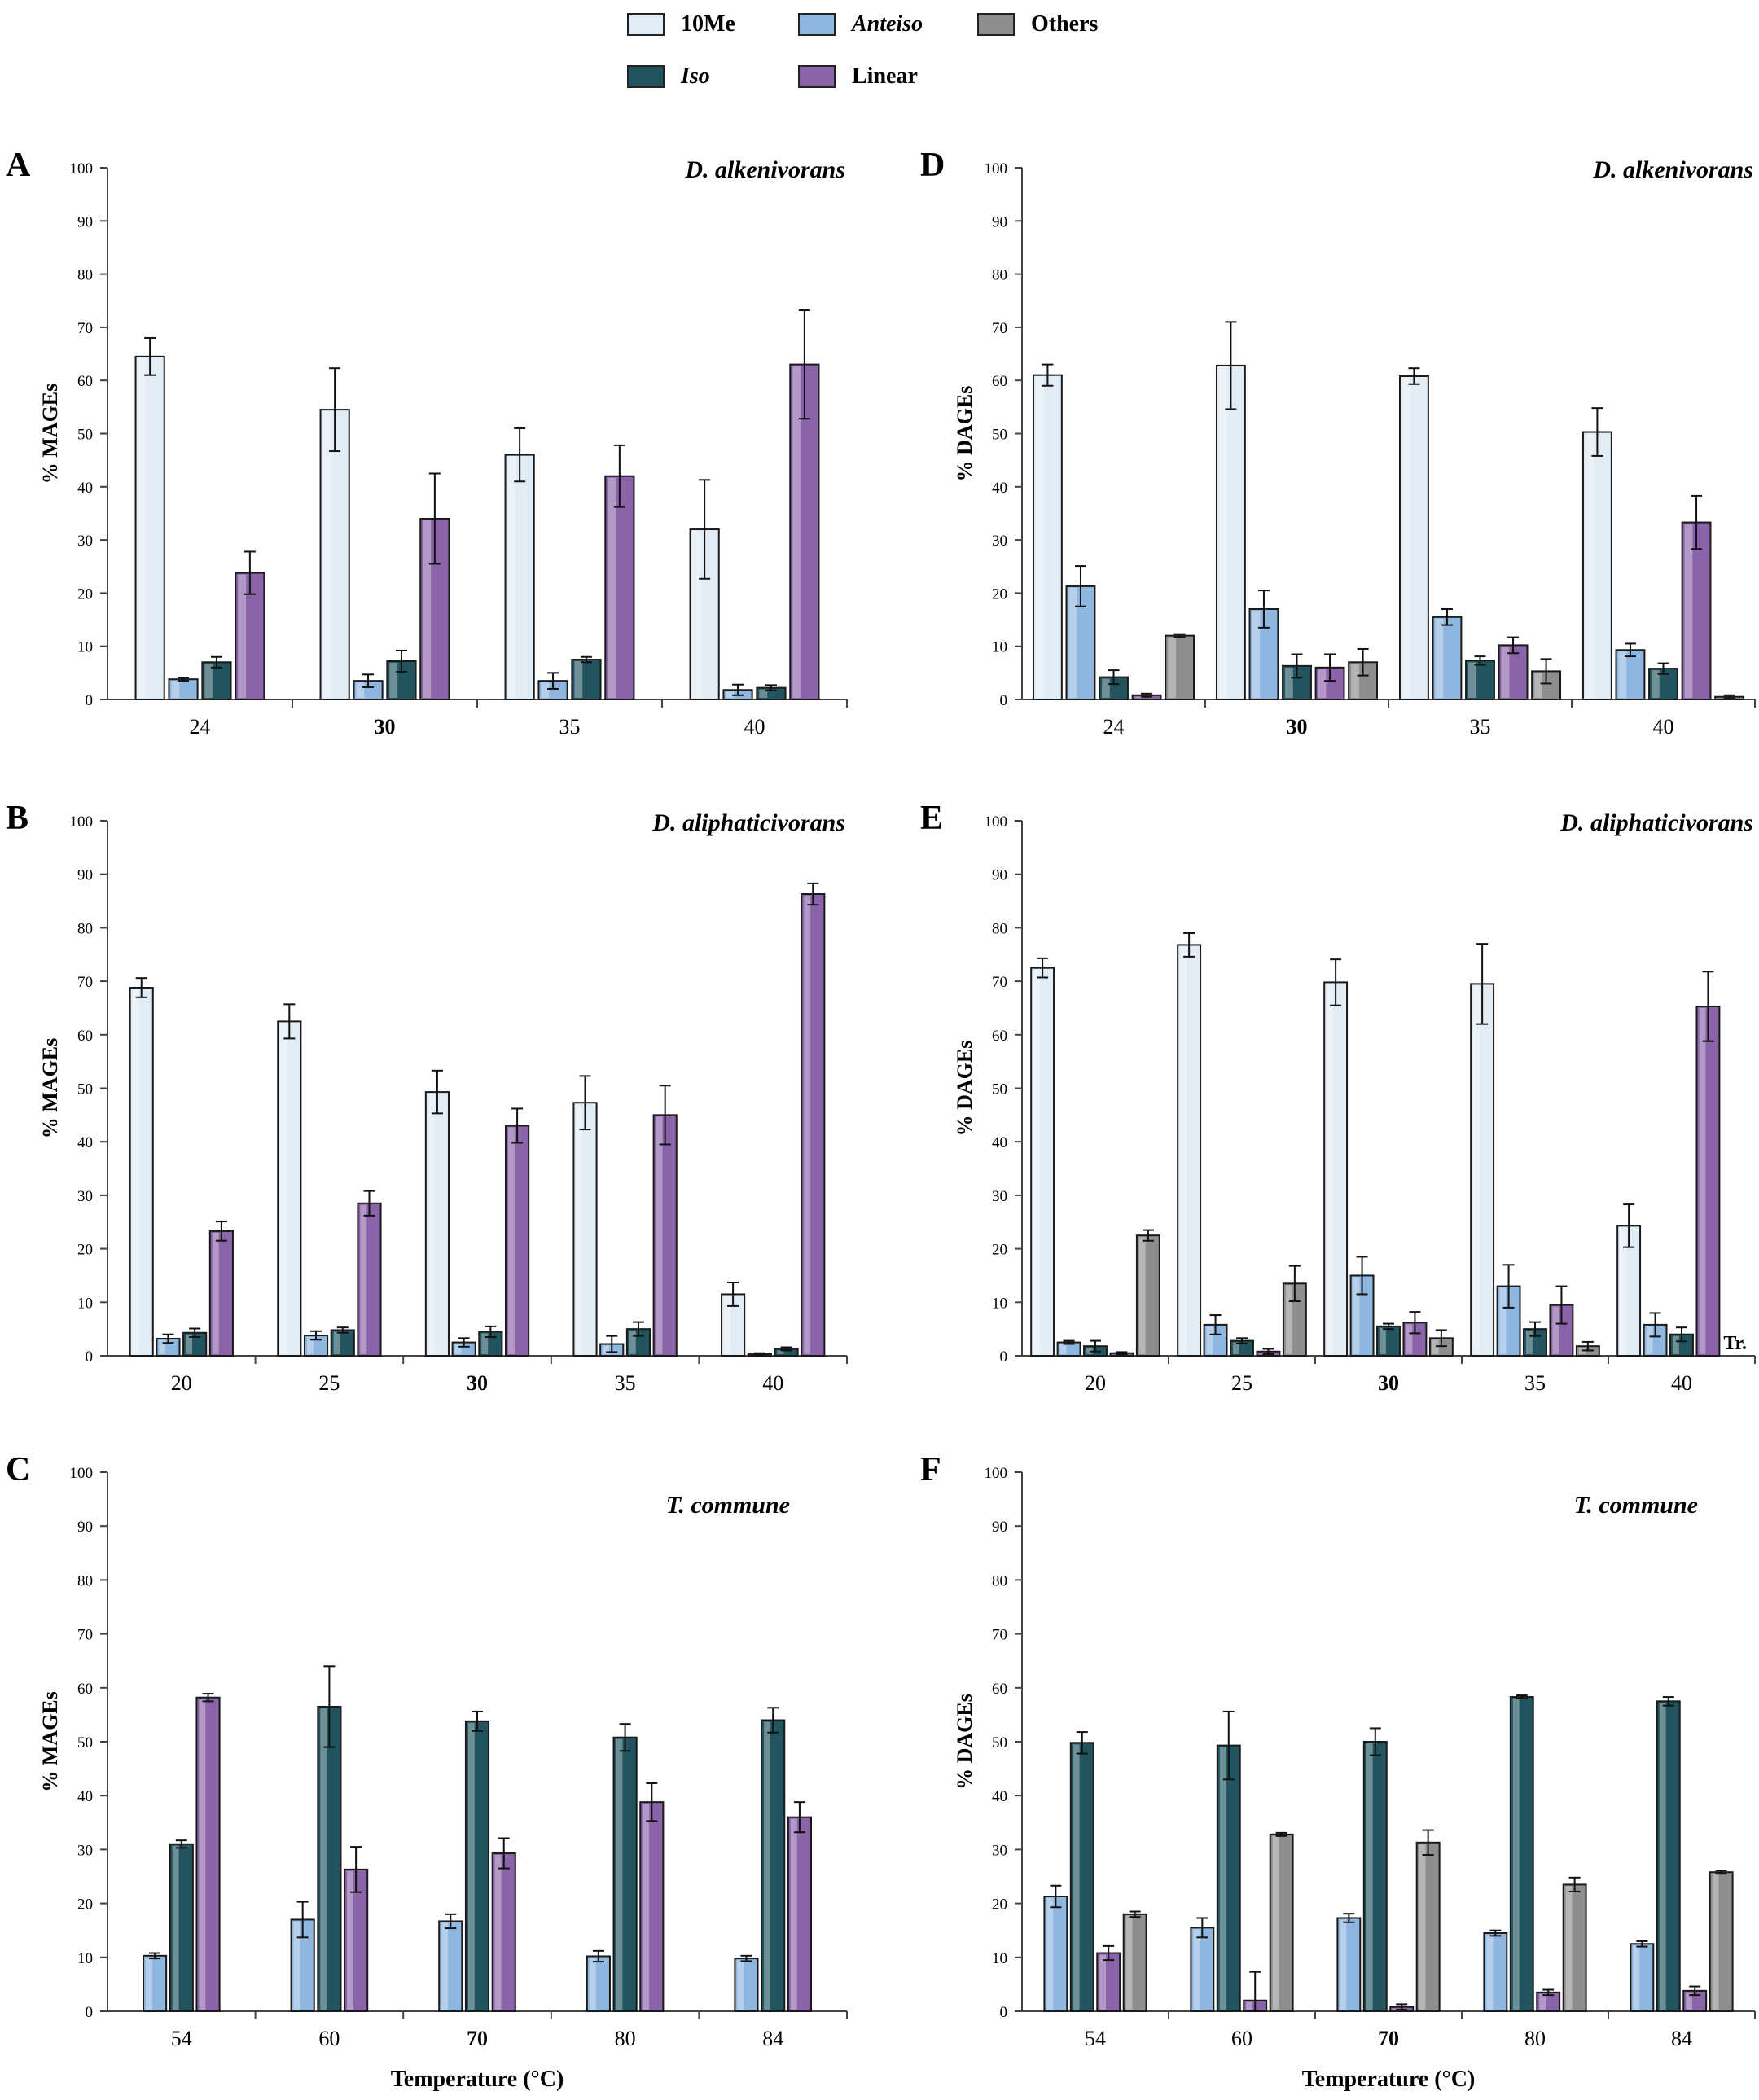 This screenshot has height=2100, width=1759. What do you see at coordinates (668, 77) in the screenshot?
I see `legend-item-iso: Iso` at bounding box center [668, 77].